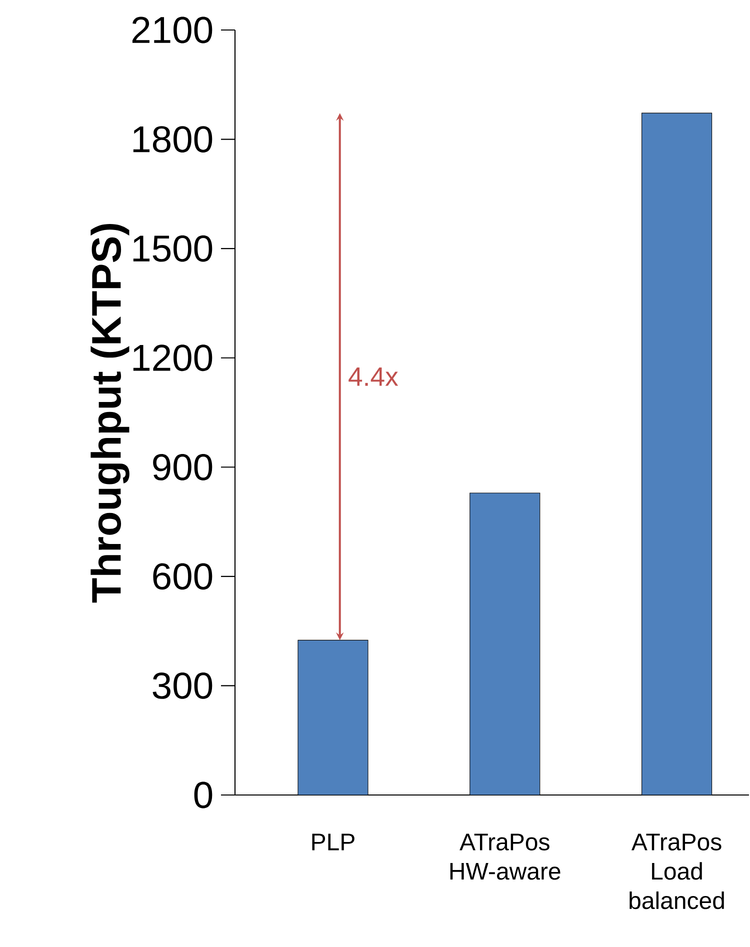  What do you see at coordinates (182, 467) in the screenshot?
I see `y-tick-label: 900` at bounding box center [182, 467].